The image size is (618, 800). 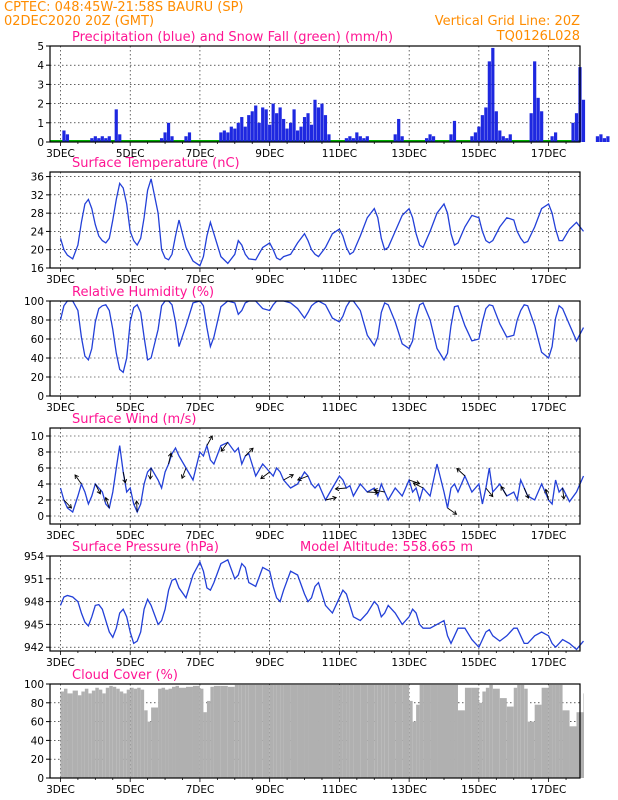 I want to click on x-tick-label: 11DEC, so click(x=339, y=280).